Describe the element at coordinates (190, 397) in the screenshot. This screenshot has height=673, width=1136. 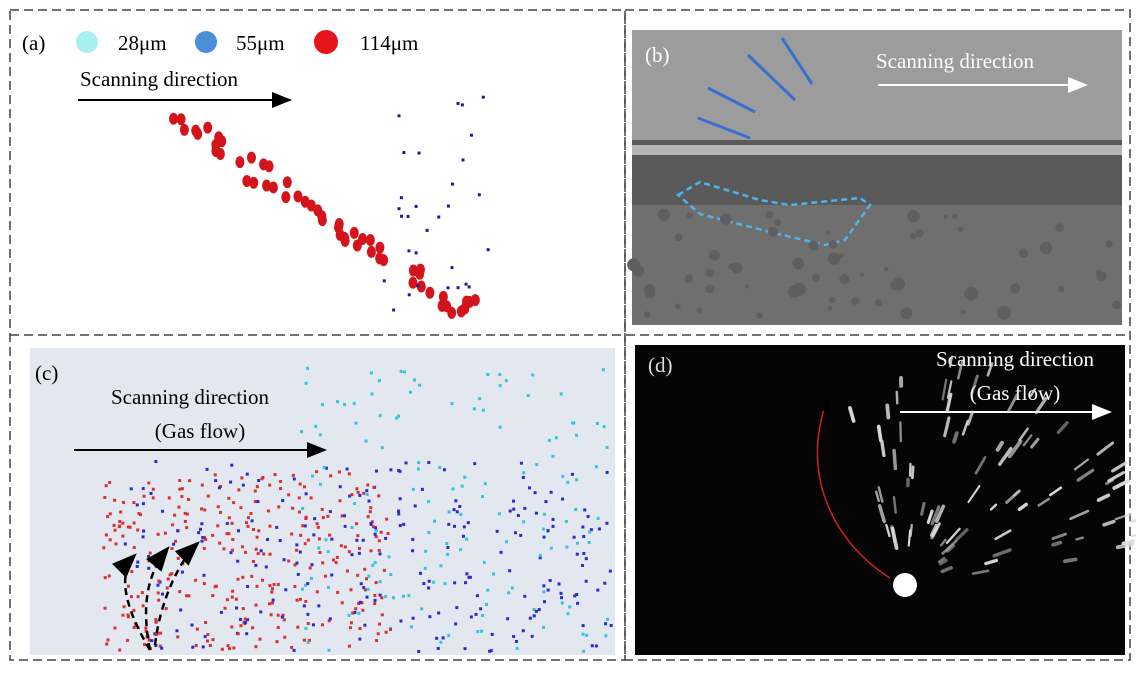
I see `direction-label: Scanning direction` at that location.